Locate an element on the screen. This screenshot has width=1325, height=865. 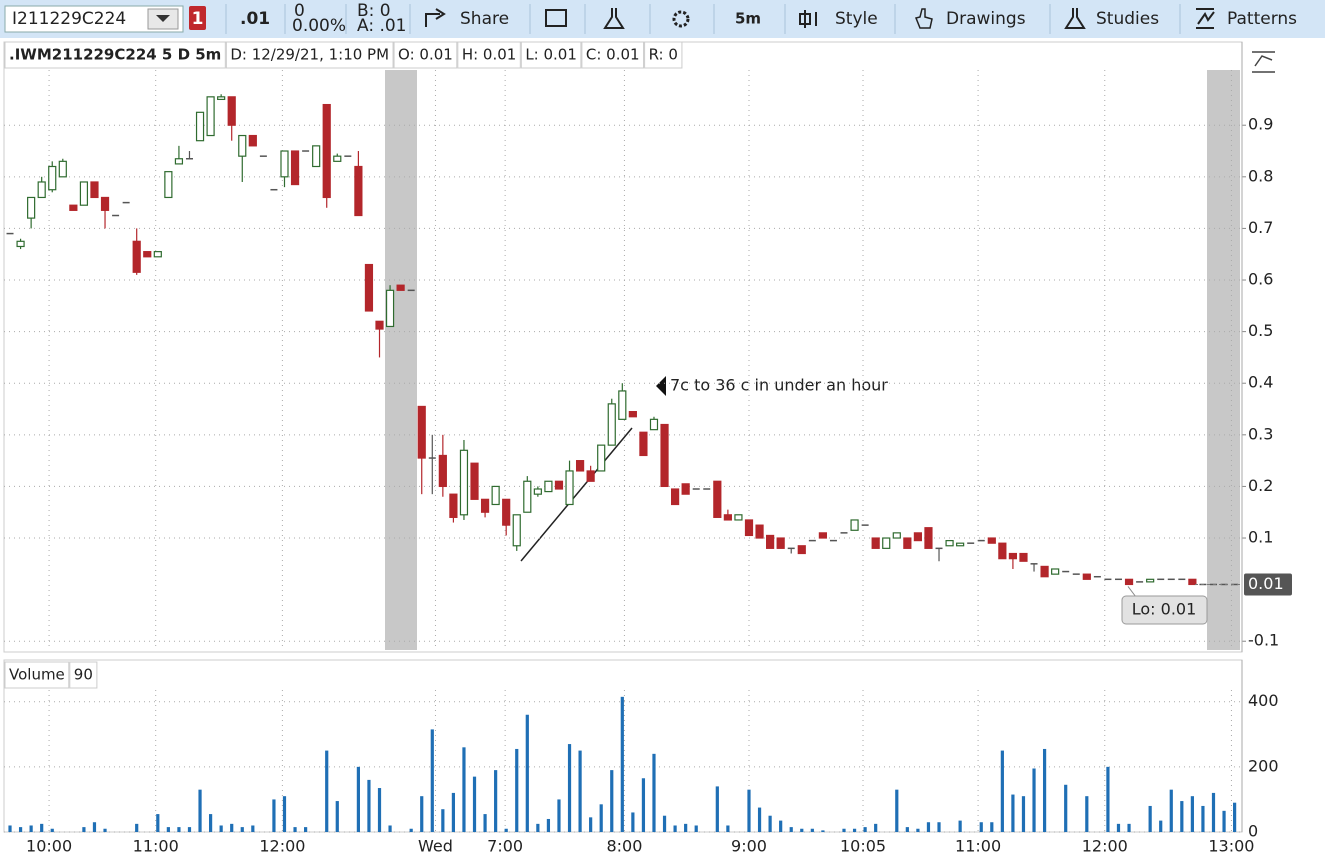
interval-button: 5m is located at coordinates (748, 19).